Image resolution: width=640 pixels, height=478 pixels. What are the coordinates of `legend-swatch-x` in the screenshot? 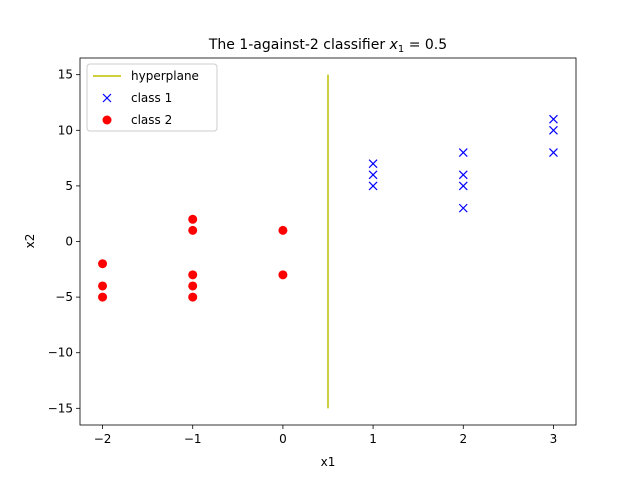 It's located at (107, 98).